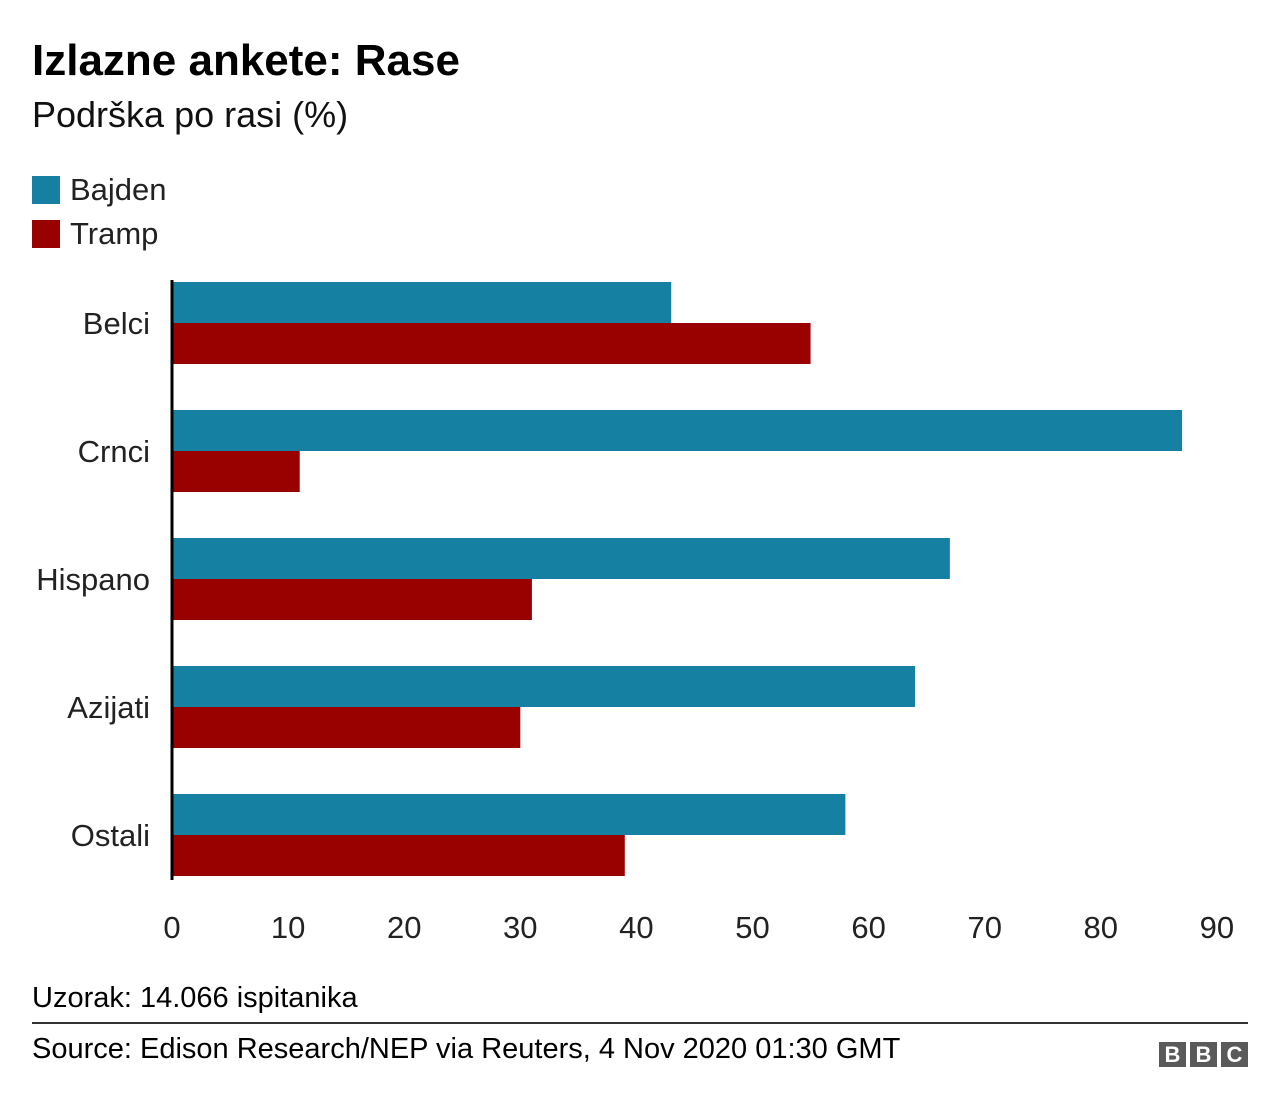 The height and width of the screenshot is (1110, 1280). I want to click on bar-bajden-hispano, so click(561, 558).